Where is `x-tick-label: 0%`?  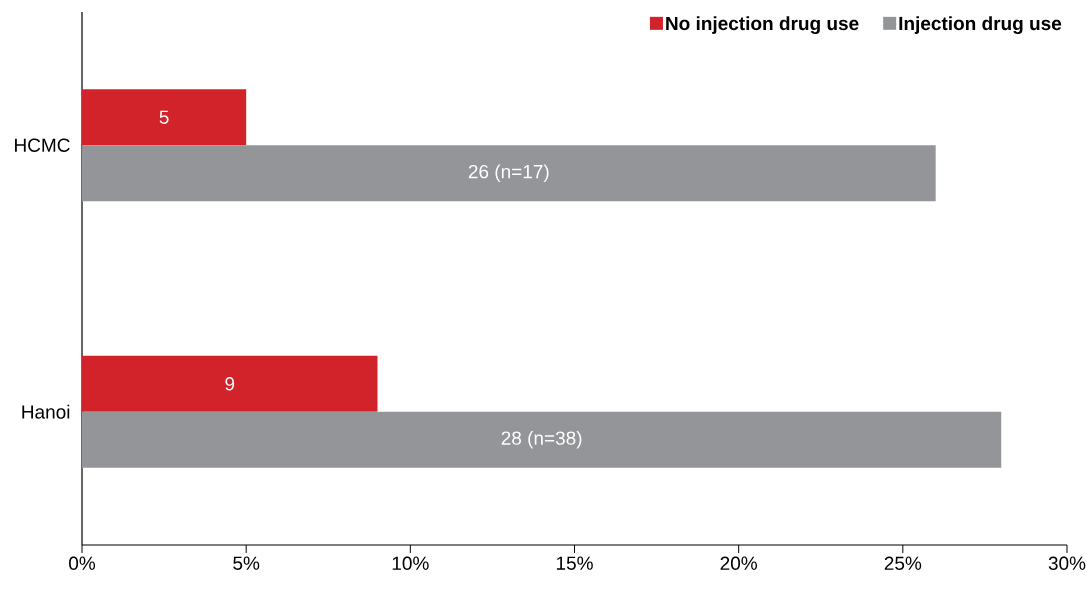 x-tick-label: 0% is located at coordinates (82, 563).